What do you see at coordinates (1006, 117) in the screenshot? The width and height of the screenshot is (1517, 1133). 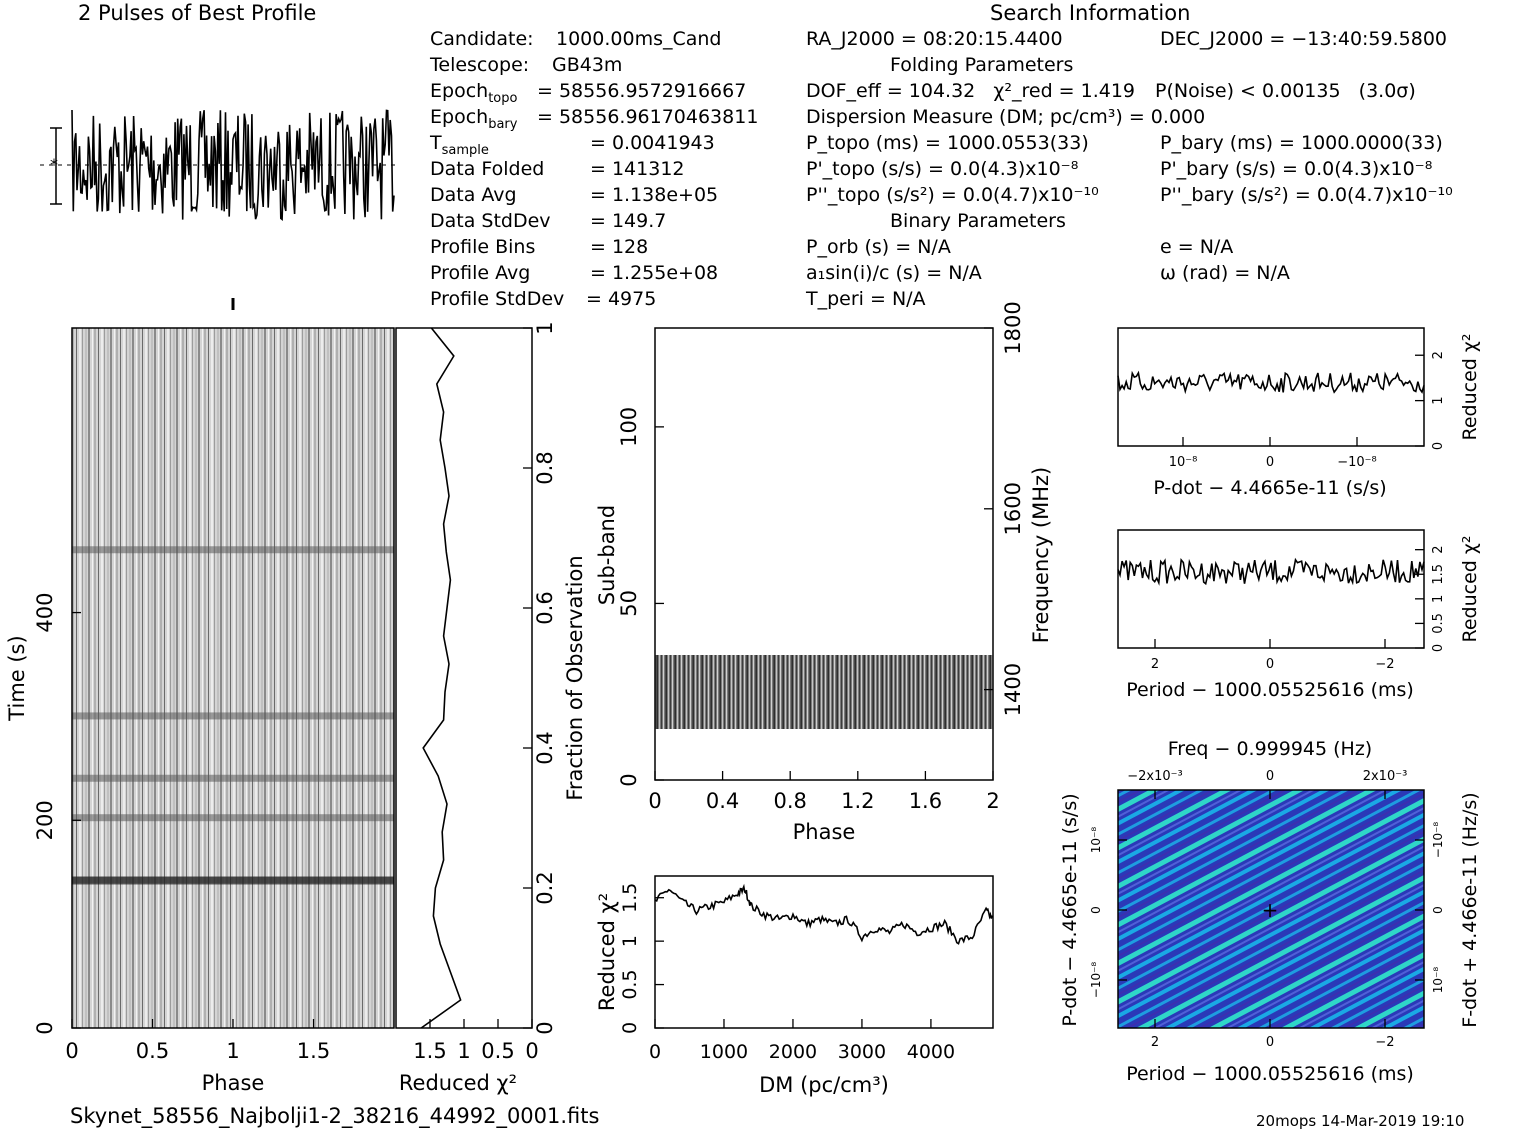 I see `dm-text: Dispersion Measure (DM; pc/cm³) = 0.000` at bounding box center [1006, 117].